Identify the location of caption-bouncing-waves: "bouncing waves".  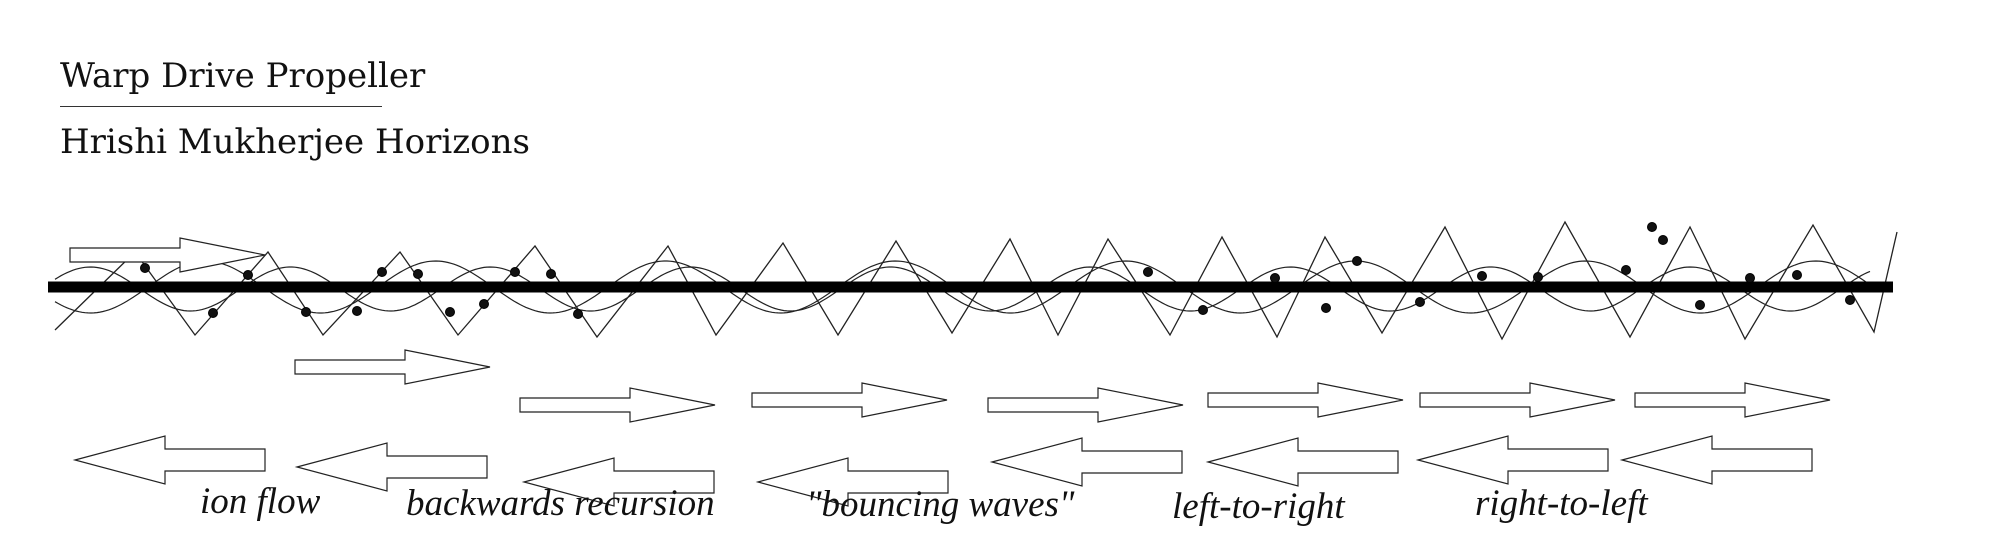
(940, 504).